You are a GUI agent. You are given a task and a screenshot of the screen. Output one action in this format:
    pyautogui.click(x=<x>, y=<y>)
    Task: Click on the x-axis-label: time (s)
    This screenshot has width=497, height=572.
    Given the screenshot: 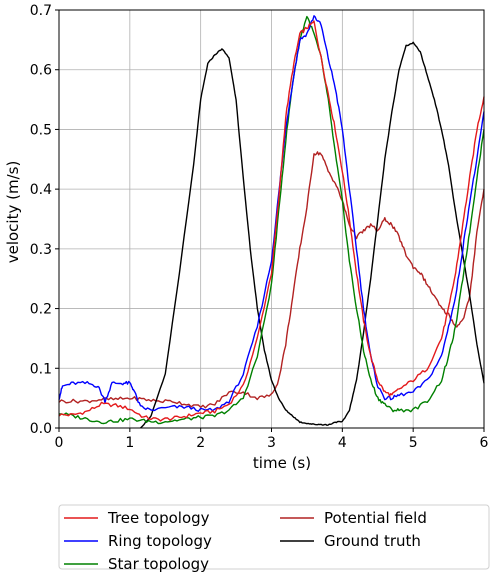 What is the action you would take?
    pyautogui.click(x=282, y=463)
    